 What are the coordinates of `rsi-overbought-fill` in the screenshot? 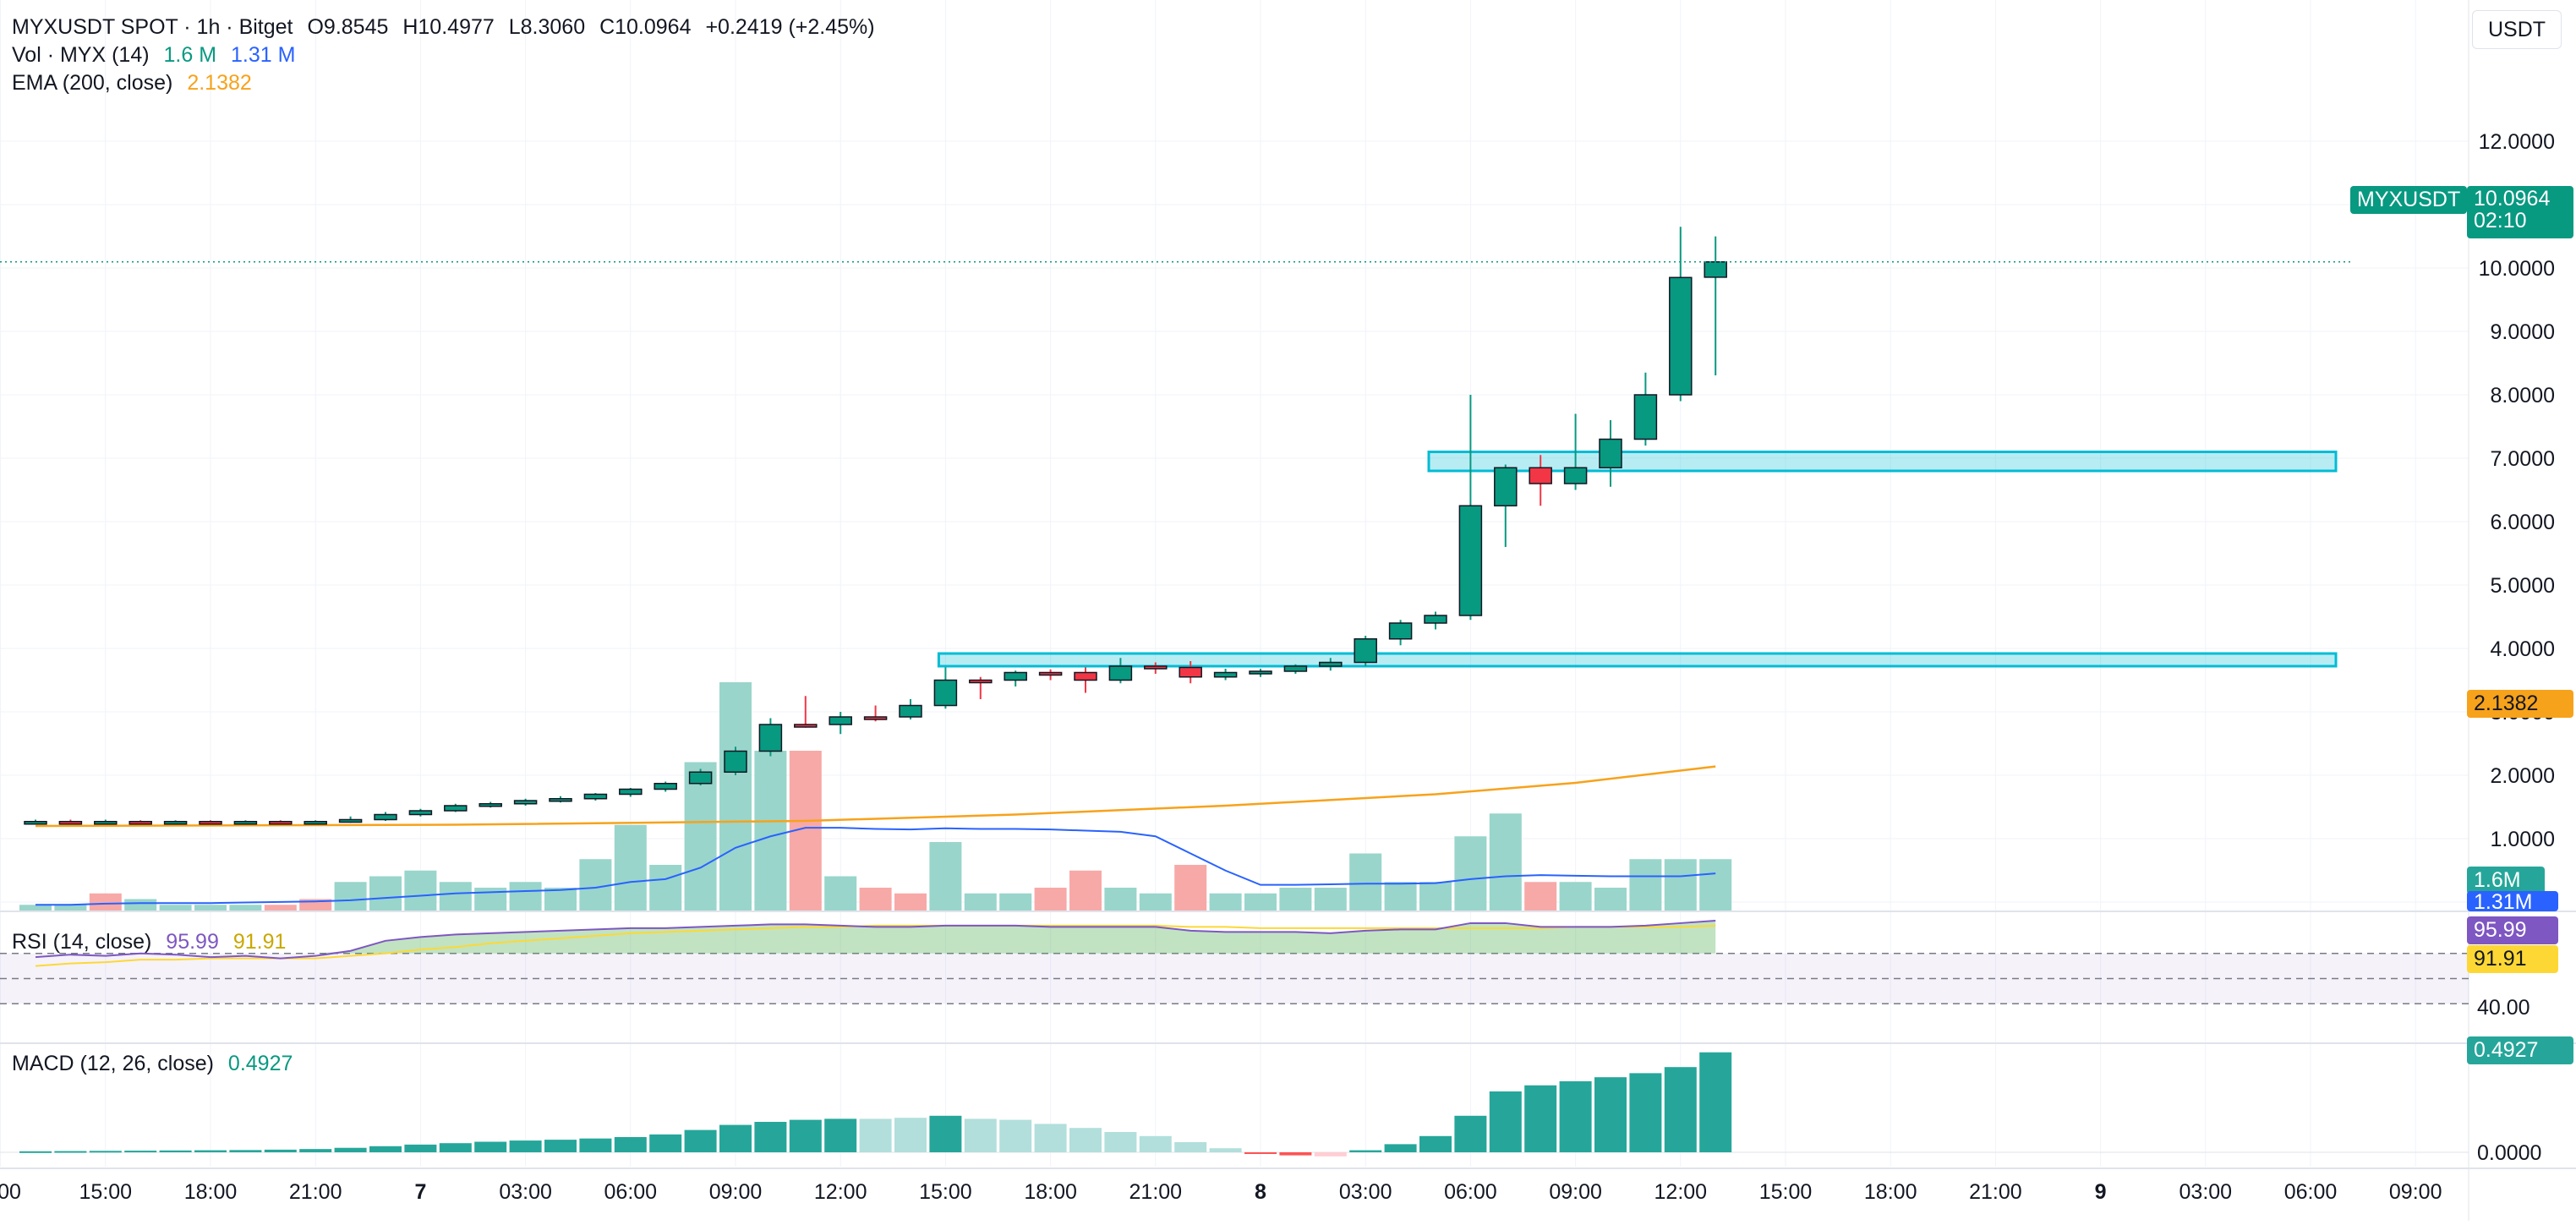 It's located at (876, 937).